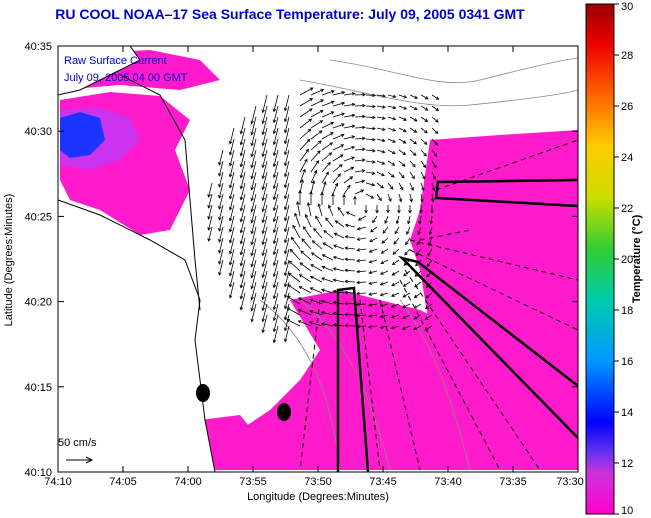  What do you see at coordinates (38, 47) in the screenshot?
I see `y-tick-label: 40:35` at bounding box center [38, 47].